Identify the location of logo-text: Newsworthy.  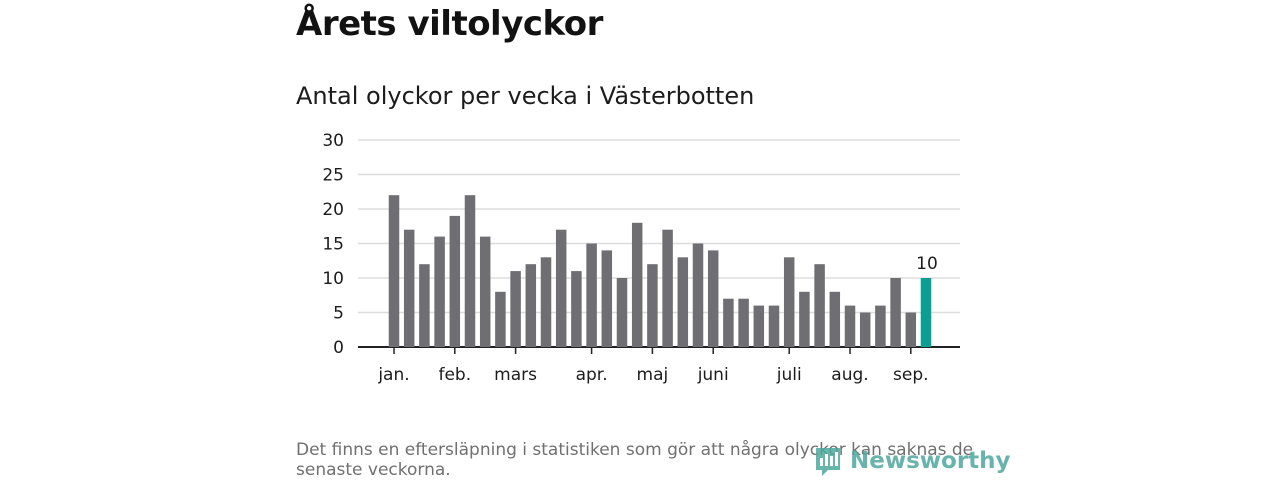
(930, 461).